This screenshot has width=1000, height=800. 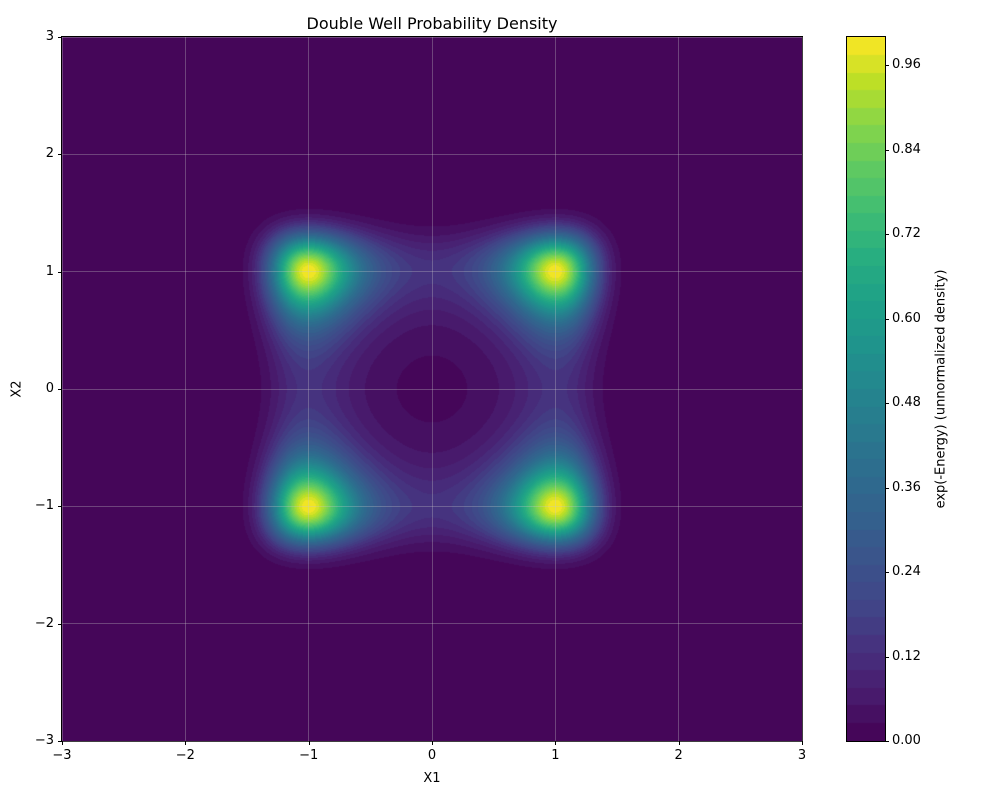 I want to click on colorbar-tick-label: 0.12, so click(x=906, y=656).